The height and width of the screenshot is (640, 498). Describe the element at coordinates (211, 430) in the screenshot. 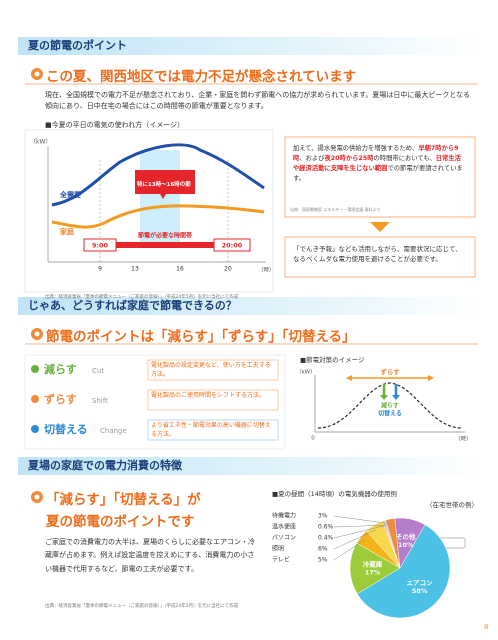

I see `method-desc: より省エネ性・節電効果の高い機器に切替える方法。` at that location.